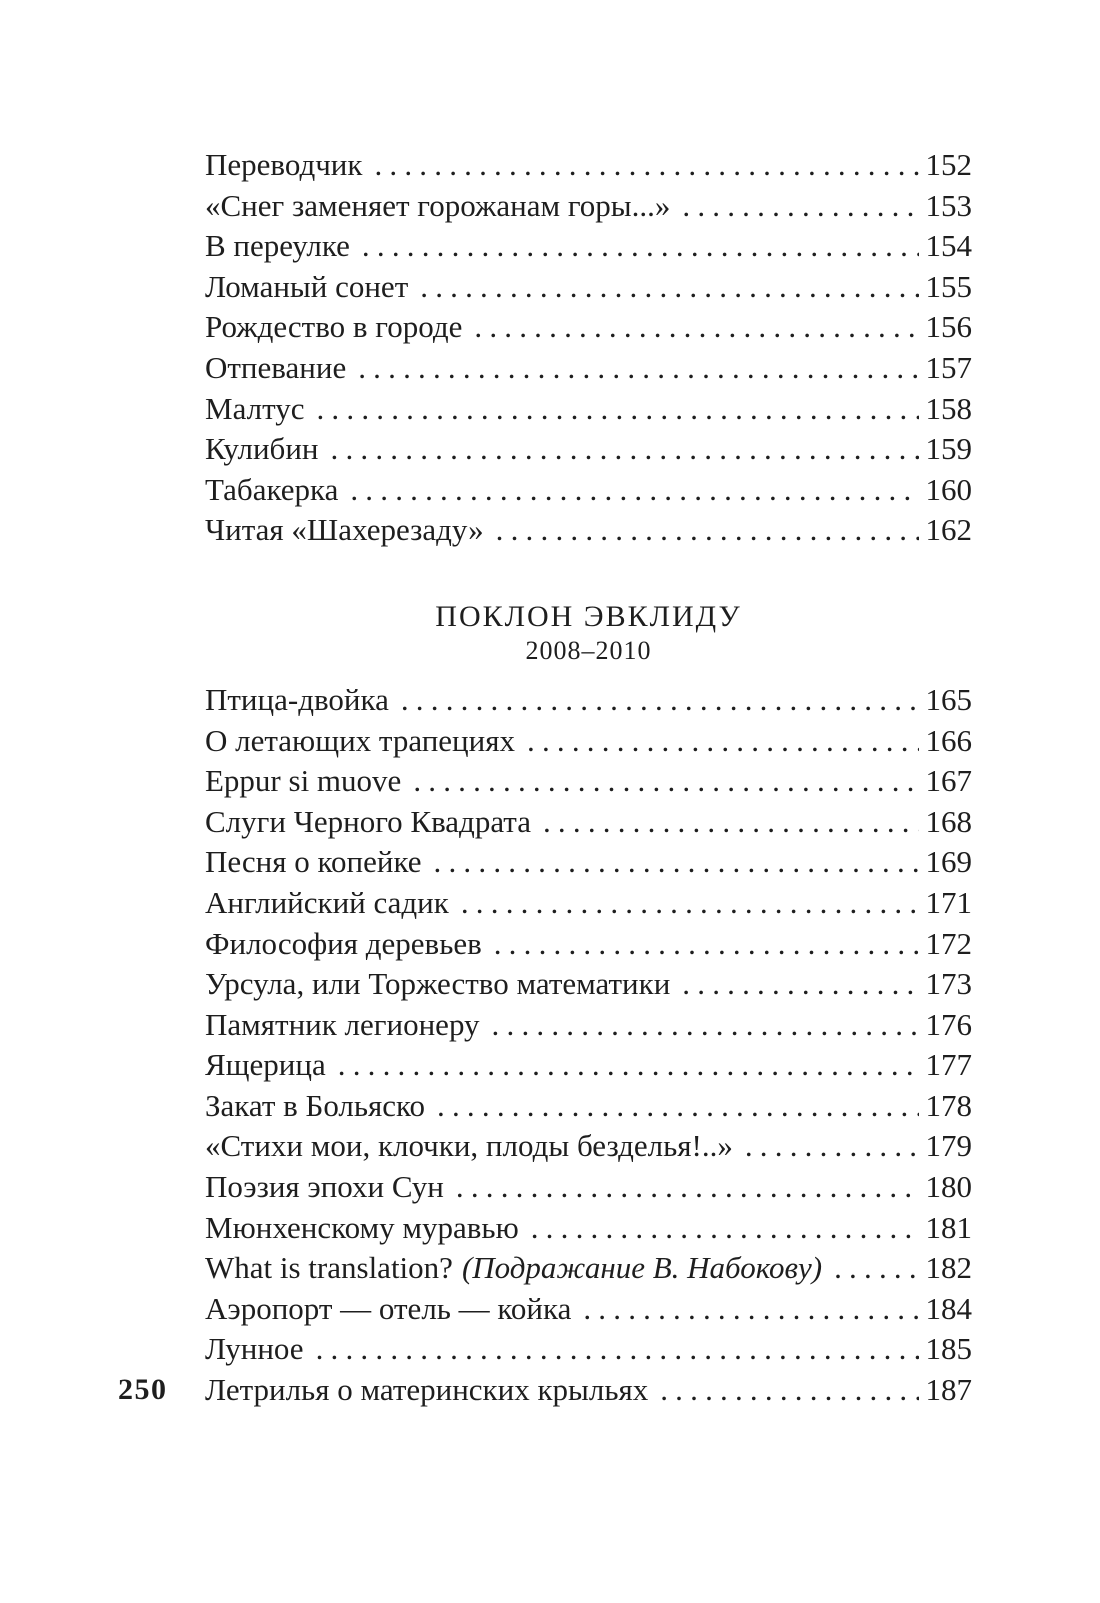 The height and width of the screenshot is (1603, 1100). I want to click on toc-entry-page: 155, so click(949, 286).